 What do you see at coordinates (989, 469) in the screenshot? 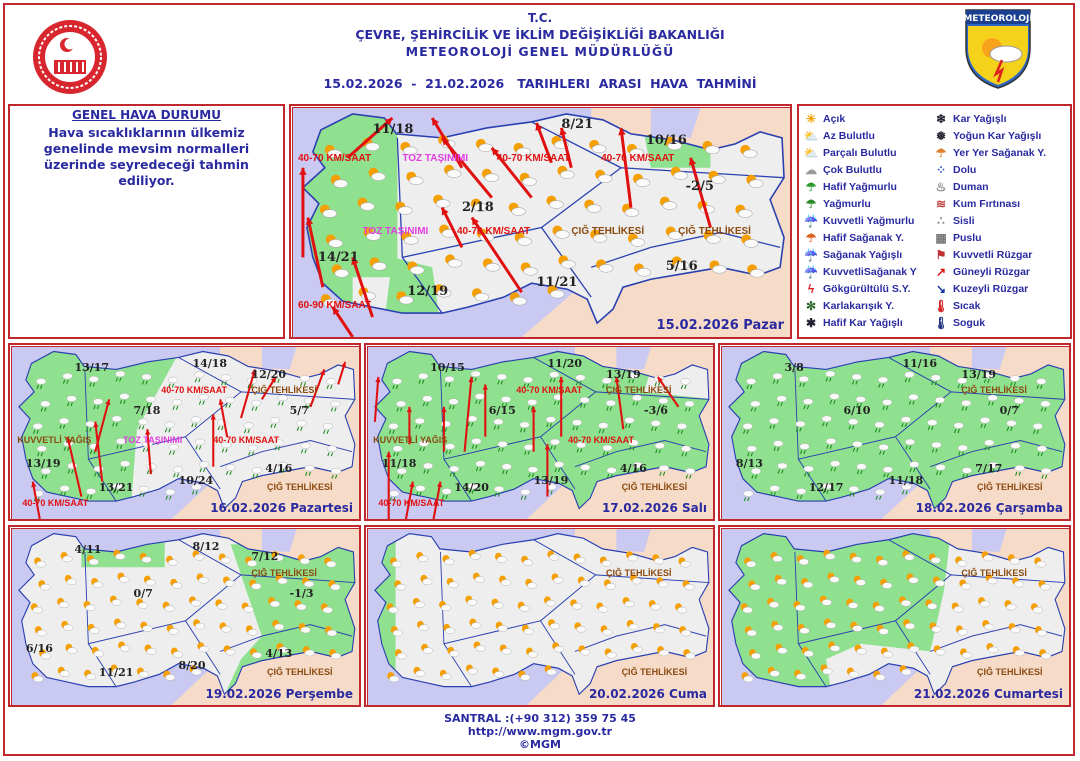
I see `temperature-label: 7/17` at bounding box center [989, 469].